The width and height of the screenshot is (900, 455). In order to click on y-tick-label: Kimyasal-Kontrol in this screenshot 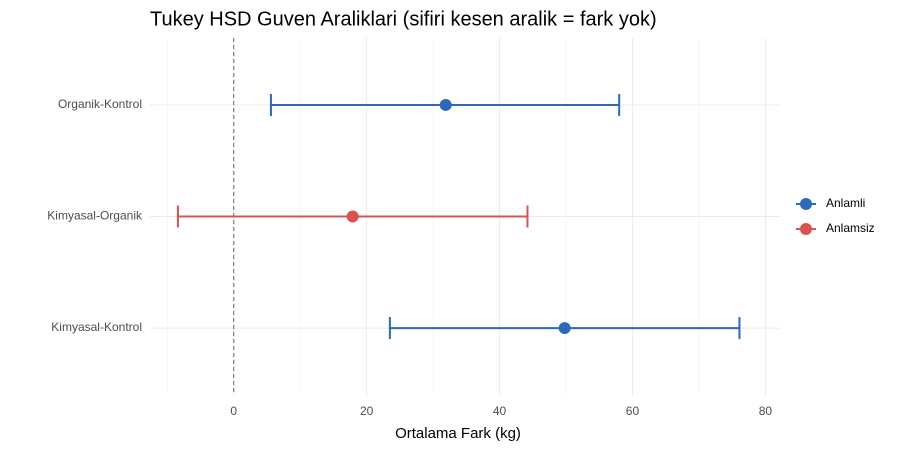, I will do `click(96, 327)`.